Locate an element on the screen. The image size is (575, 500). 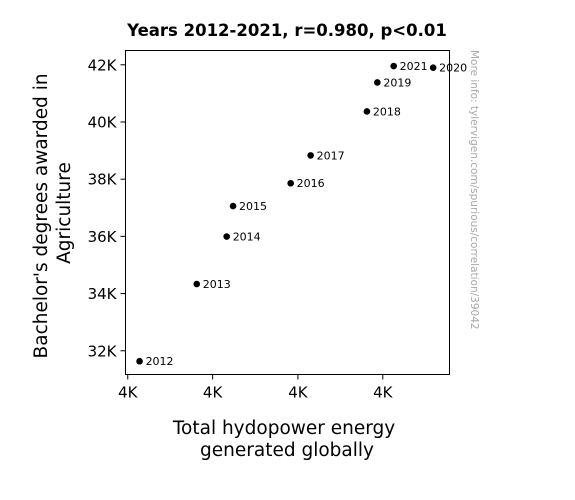
y-tick-label: 38K is located at coordinates (103, 180).